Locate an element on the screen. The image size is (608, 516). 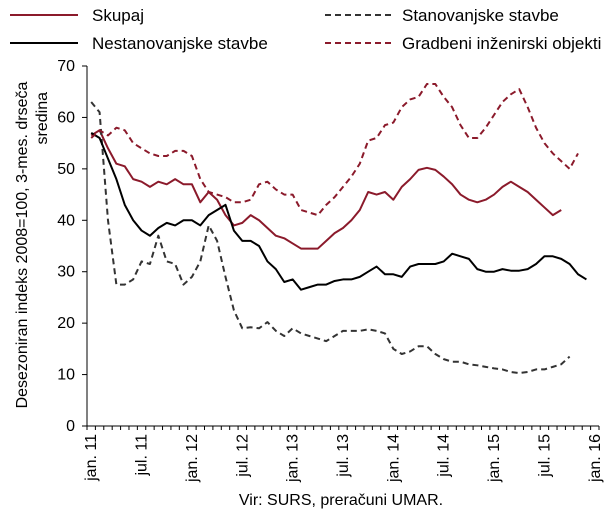
legend-label-1: Stanovanjske stavbe is located at coordinates (480, 15).